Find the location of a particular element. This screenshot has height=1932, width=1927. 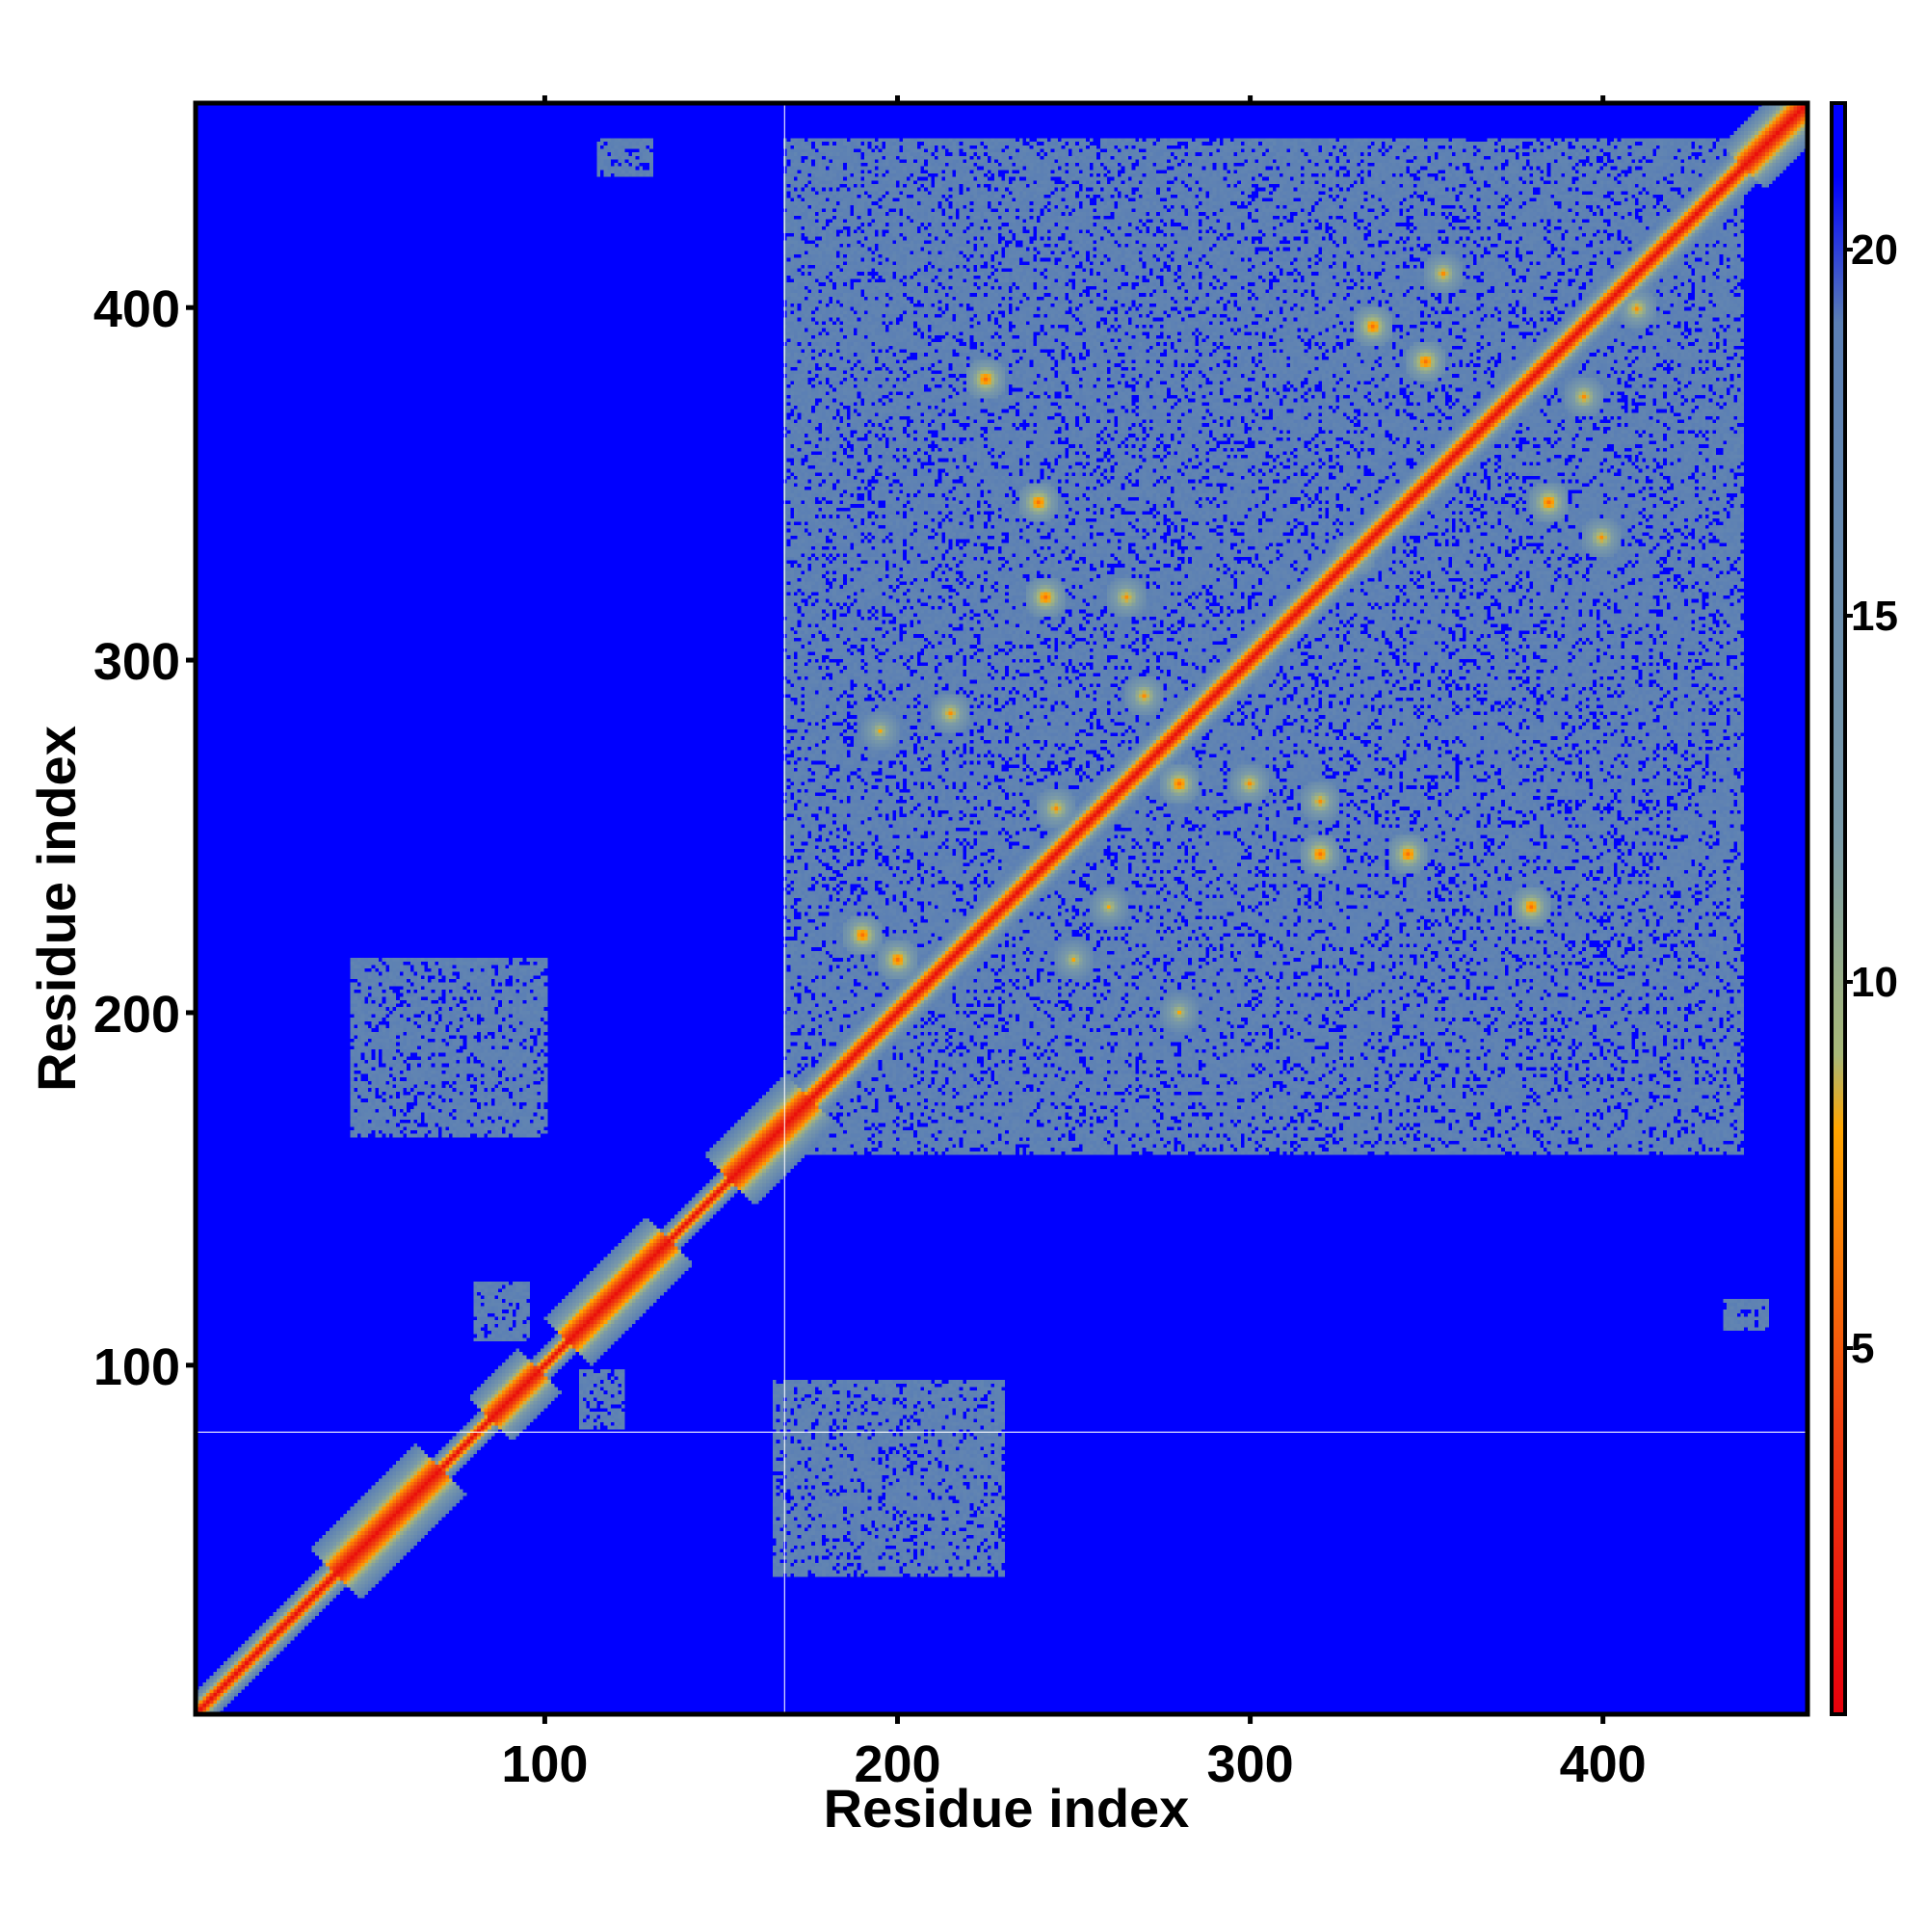

x-axis-title: Residue index is located at coordinates (1007, 1808).